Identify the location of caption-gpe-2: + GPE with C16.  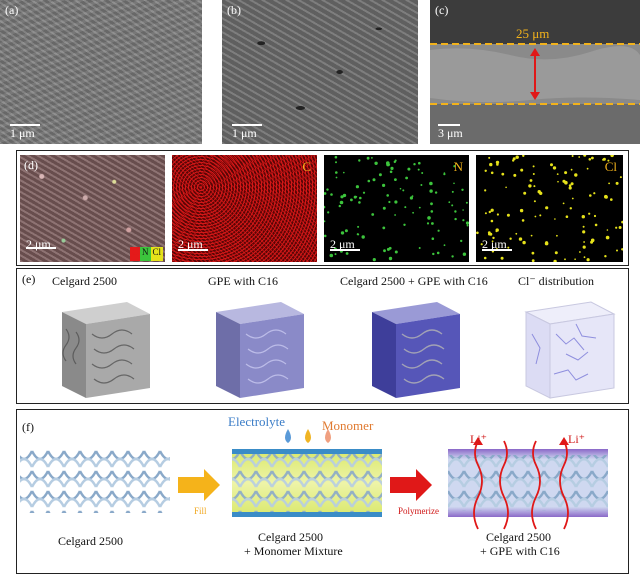
(520, 551).